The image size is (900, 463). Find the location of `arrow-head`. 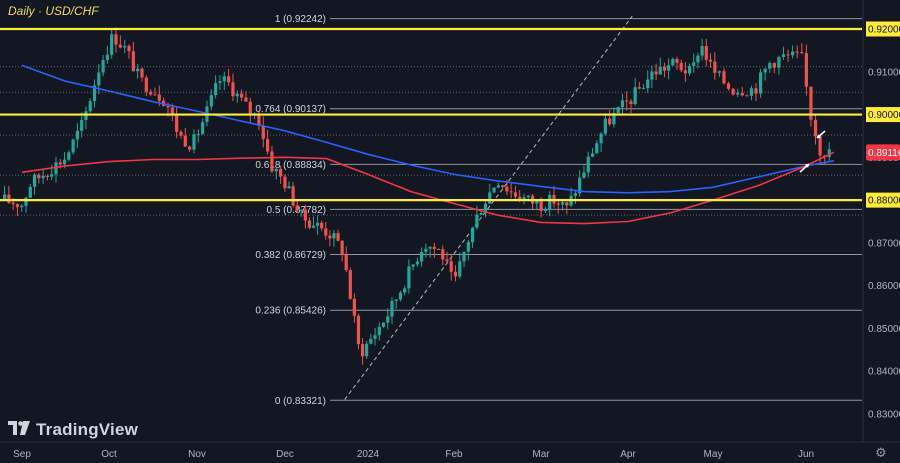

arrow-head is located at coordinates (819, 136).